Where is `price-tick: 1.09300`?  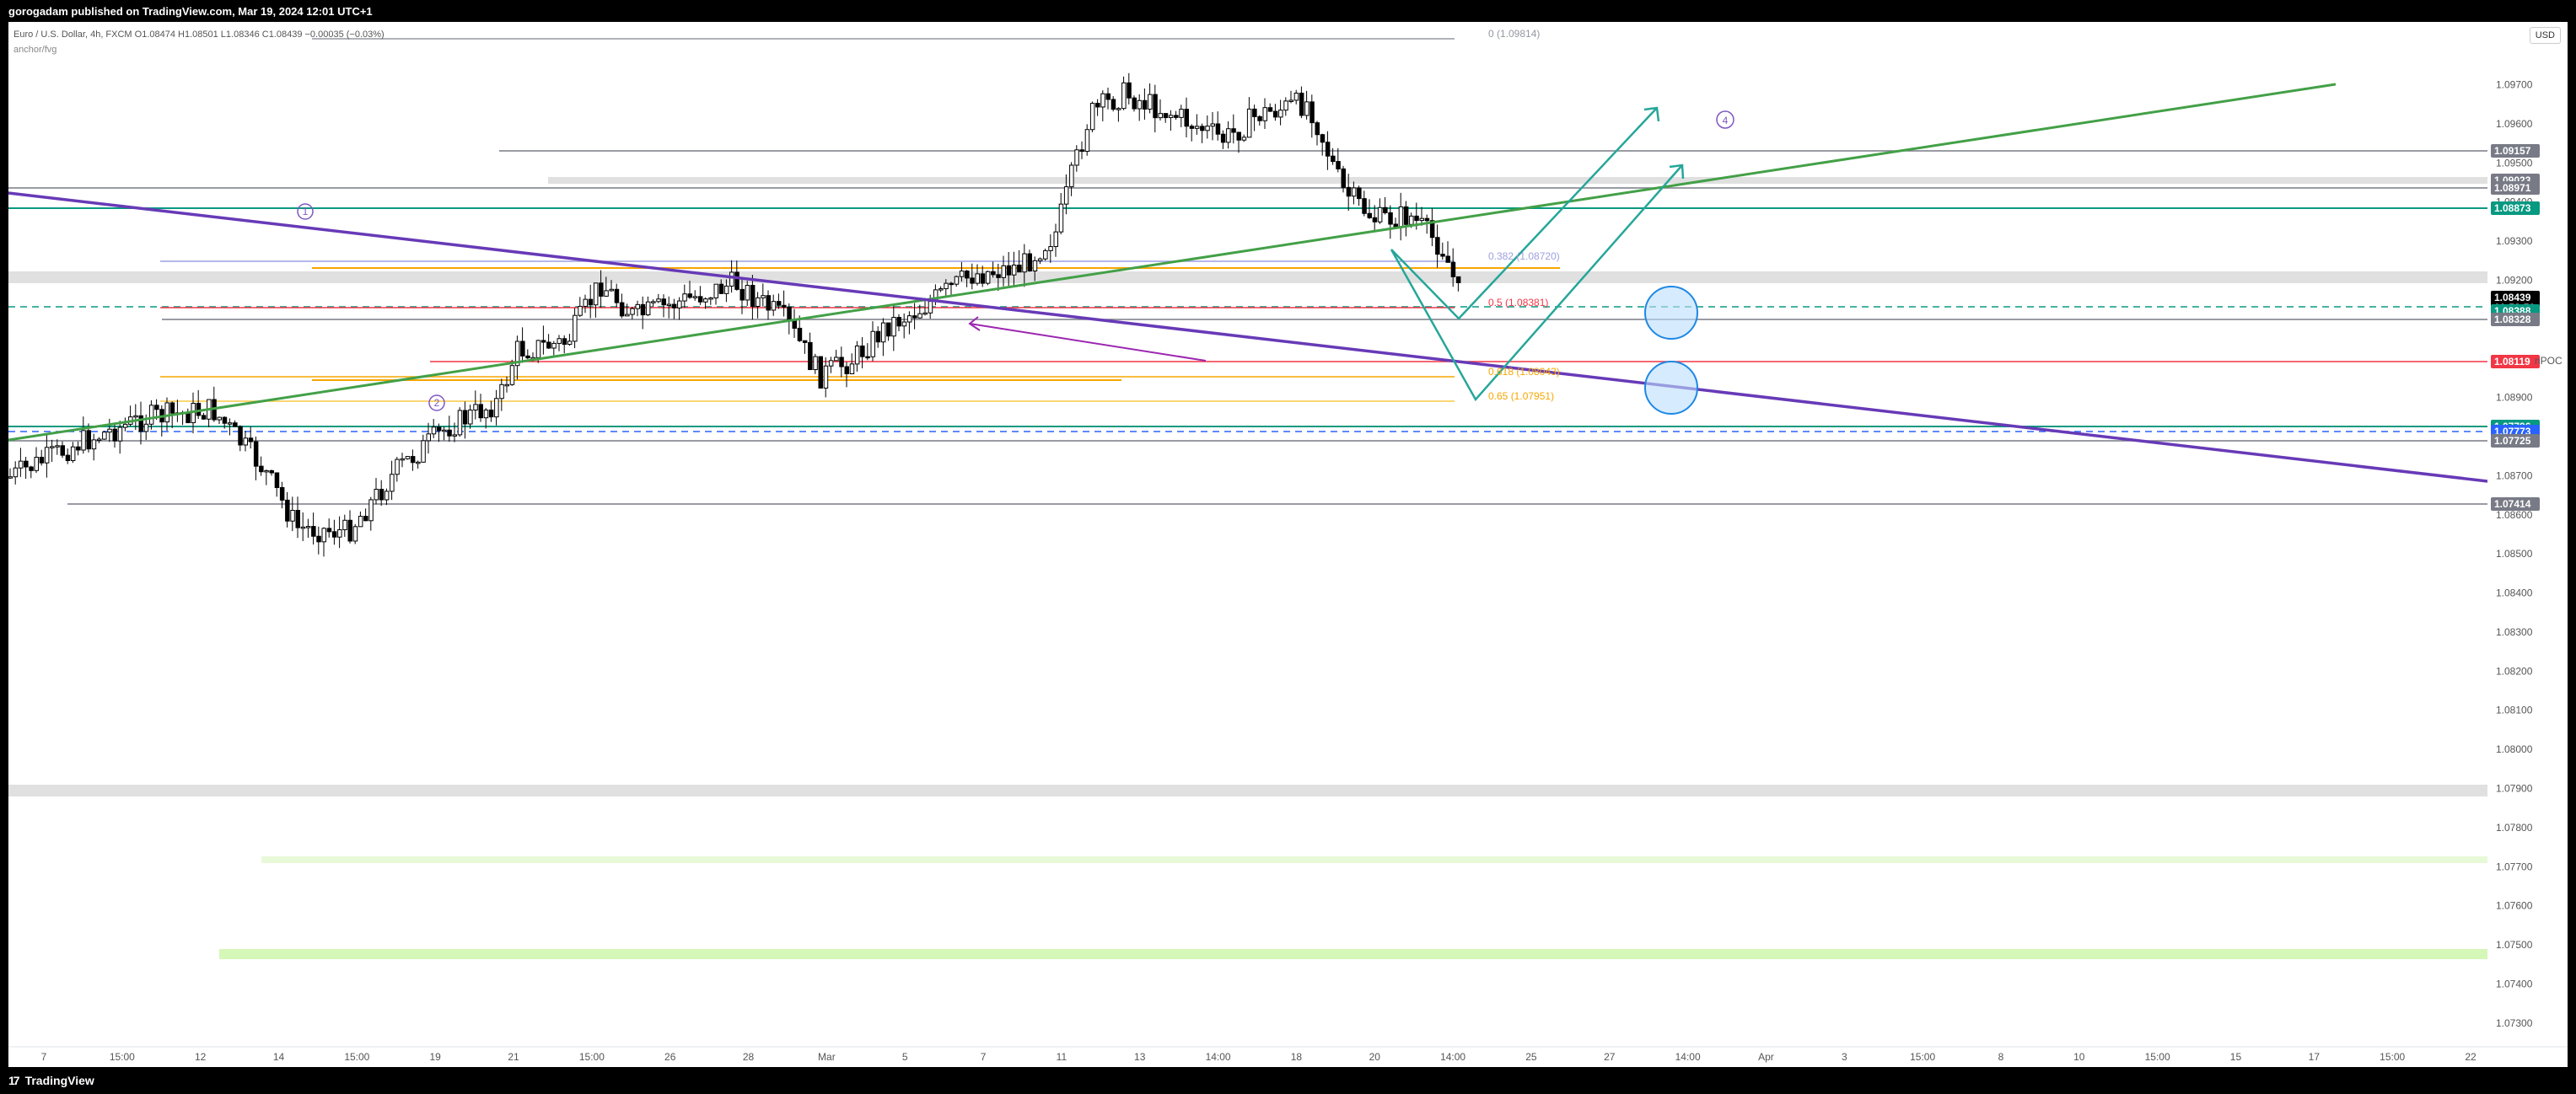 price-tick: 1.09300 is located at coordinates (2514, 241).